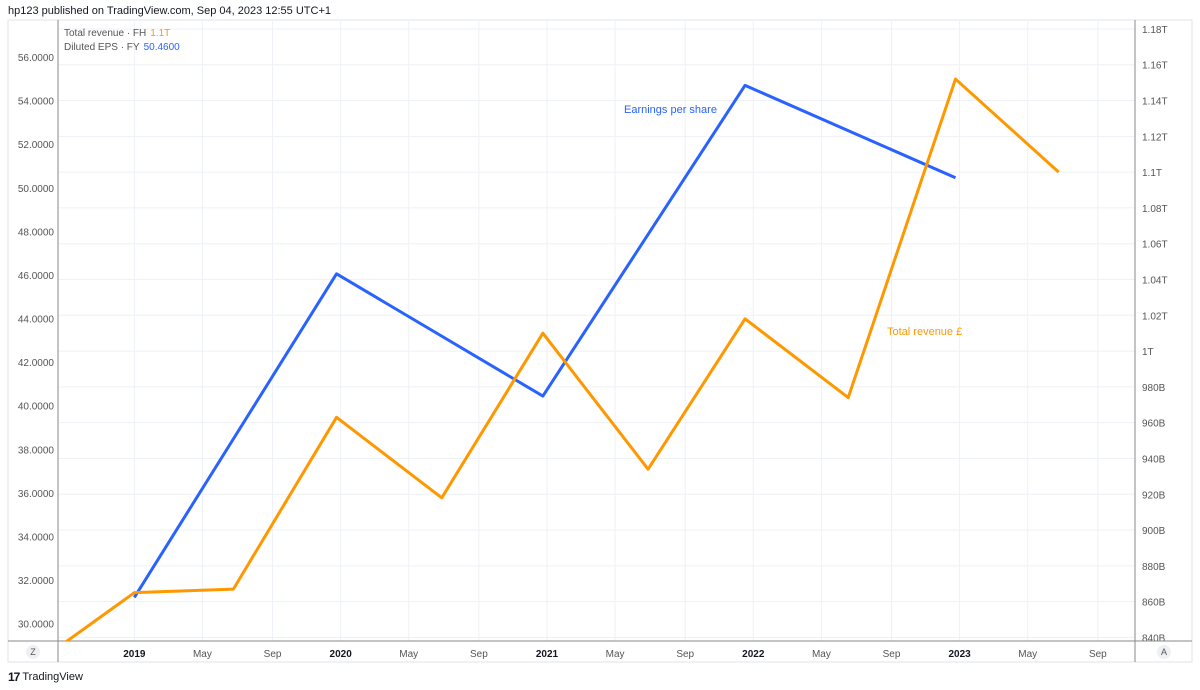  I want to click on left-tick-label: 46.0000, so click(36, 276).